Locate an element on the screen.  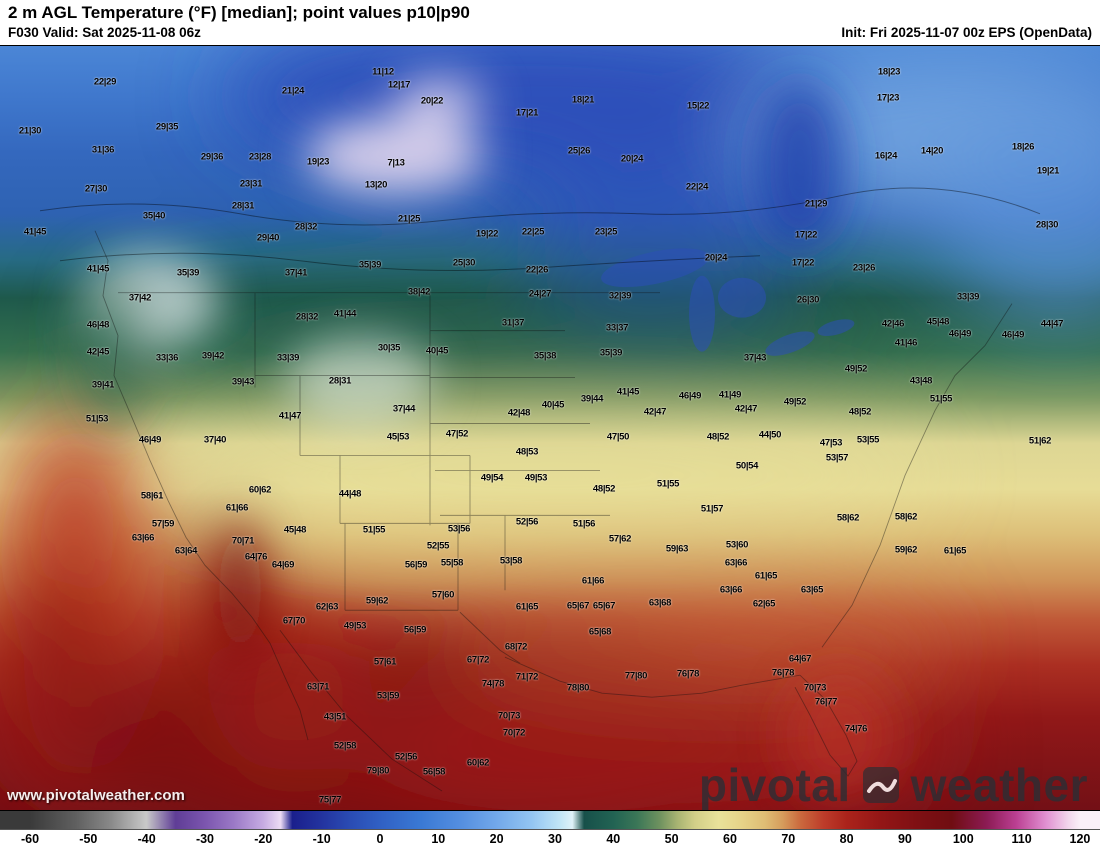
point-value: 53|58 is located at coordinates (511, 561).